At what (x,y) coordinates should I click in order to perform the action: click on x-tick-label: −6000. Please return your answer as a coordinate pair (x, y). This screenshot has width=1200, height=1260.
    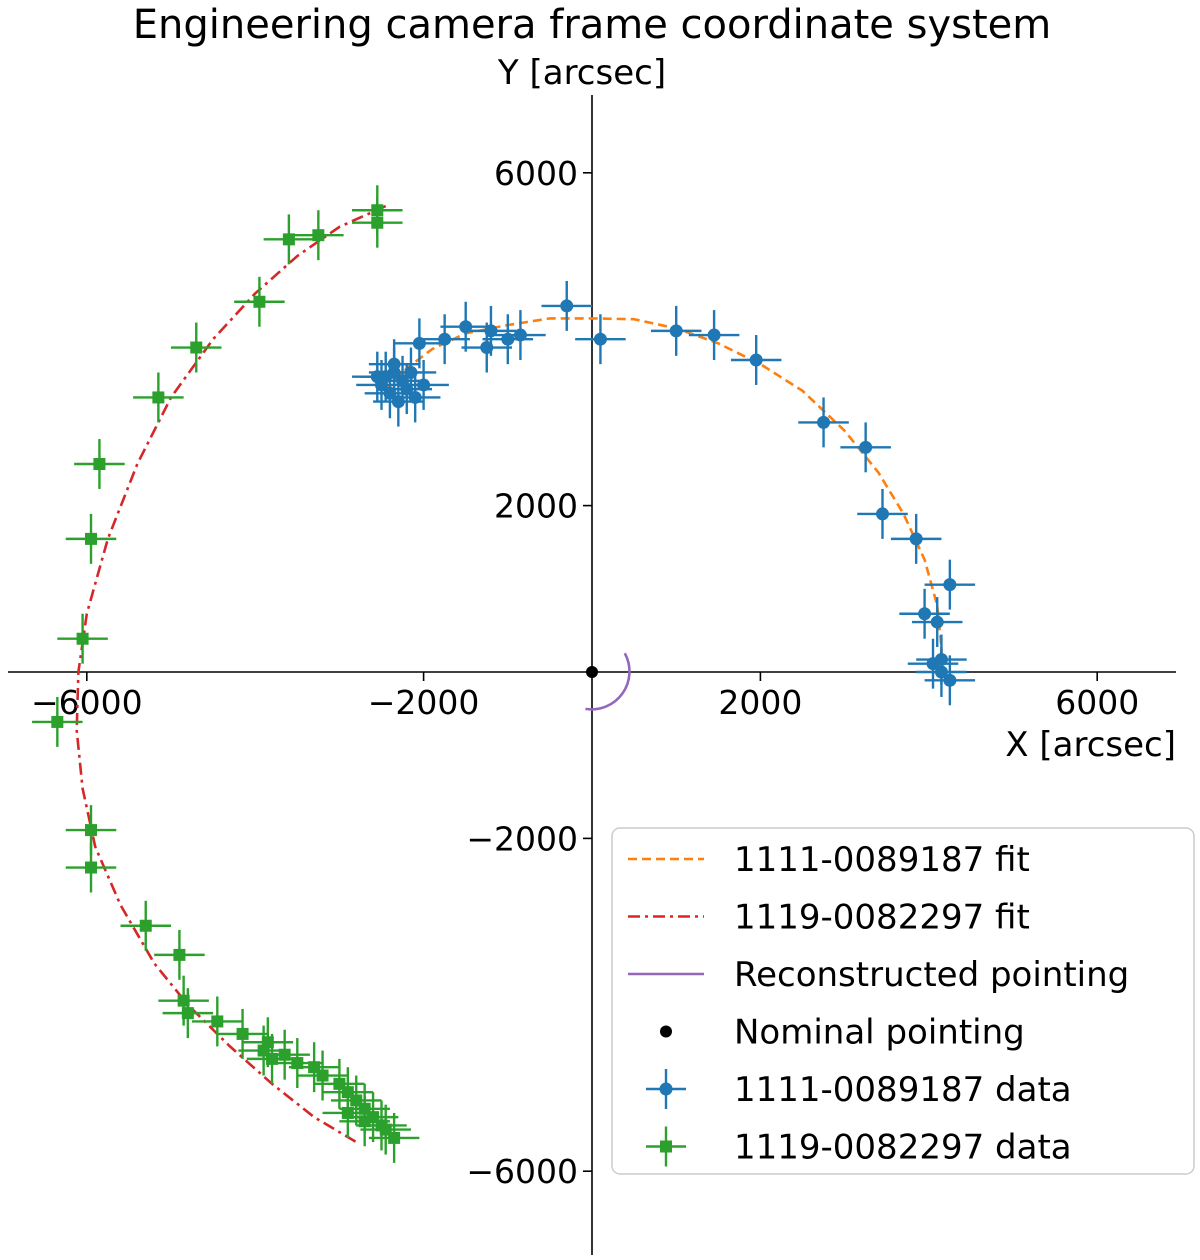
    Looking at the image, I should click on (87, 702).